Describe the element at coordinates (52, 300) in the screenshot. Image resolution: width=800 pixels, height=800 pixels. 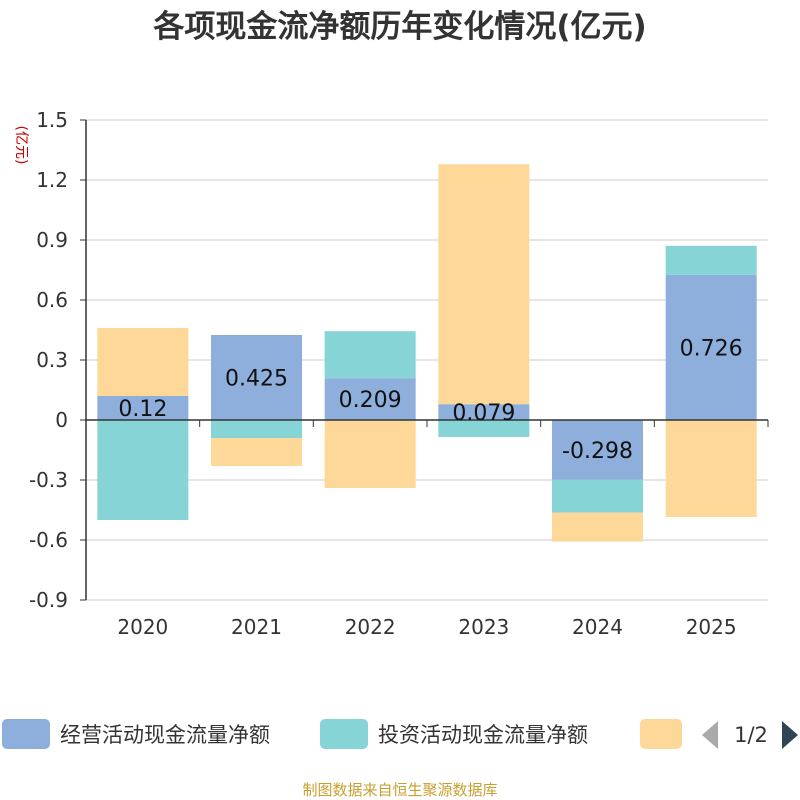
I see `y-tick-label: 0.6` at that location.